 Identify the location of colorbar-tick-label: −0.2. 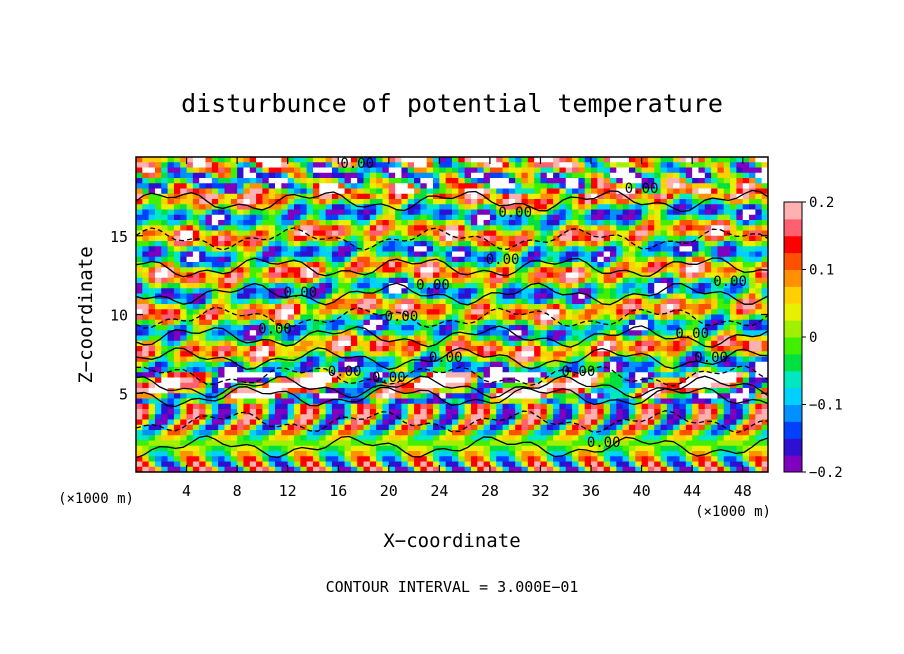
(826, 473).